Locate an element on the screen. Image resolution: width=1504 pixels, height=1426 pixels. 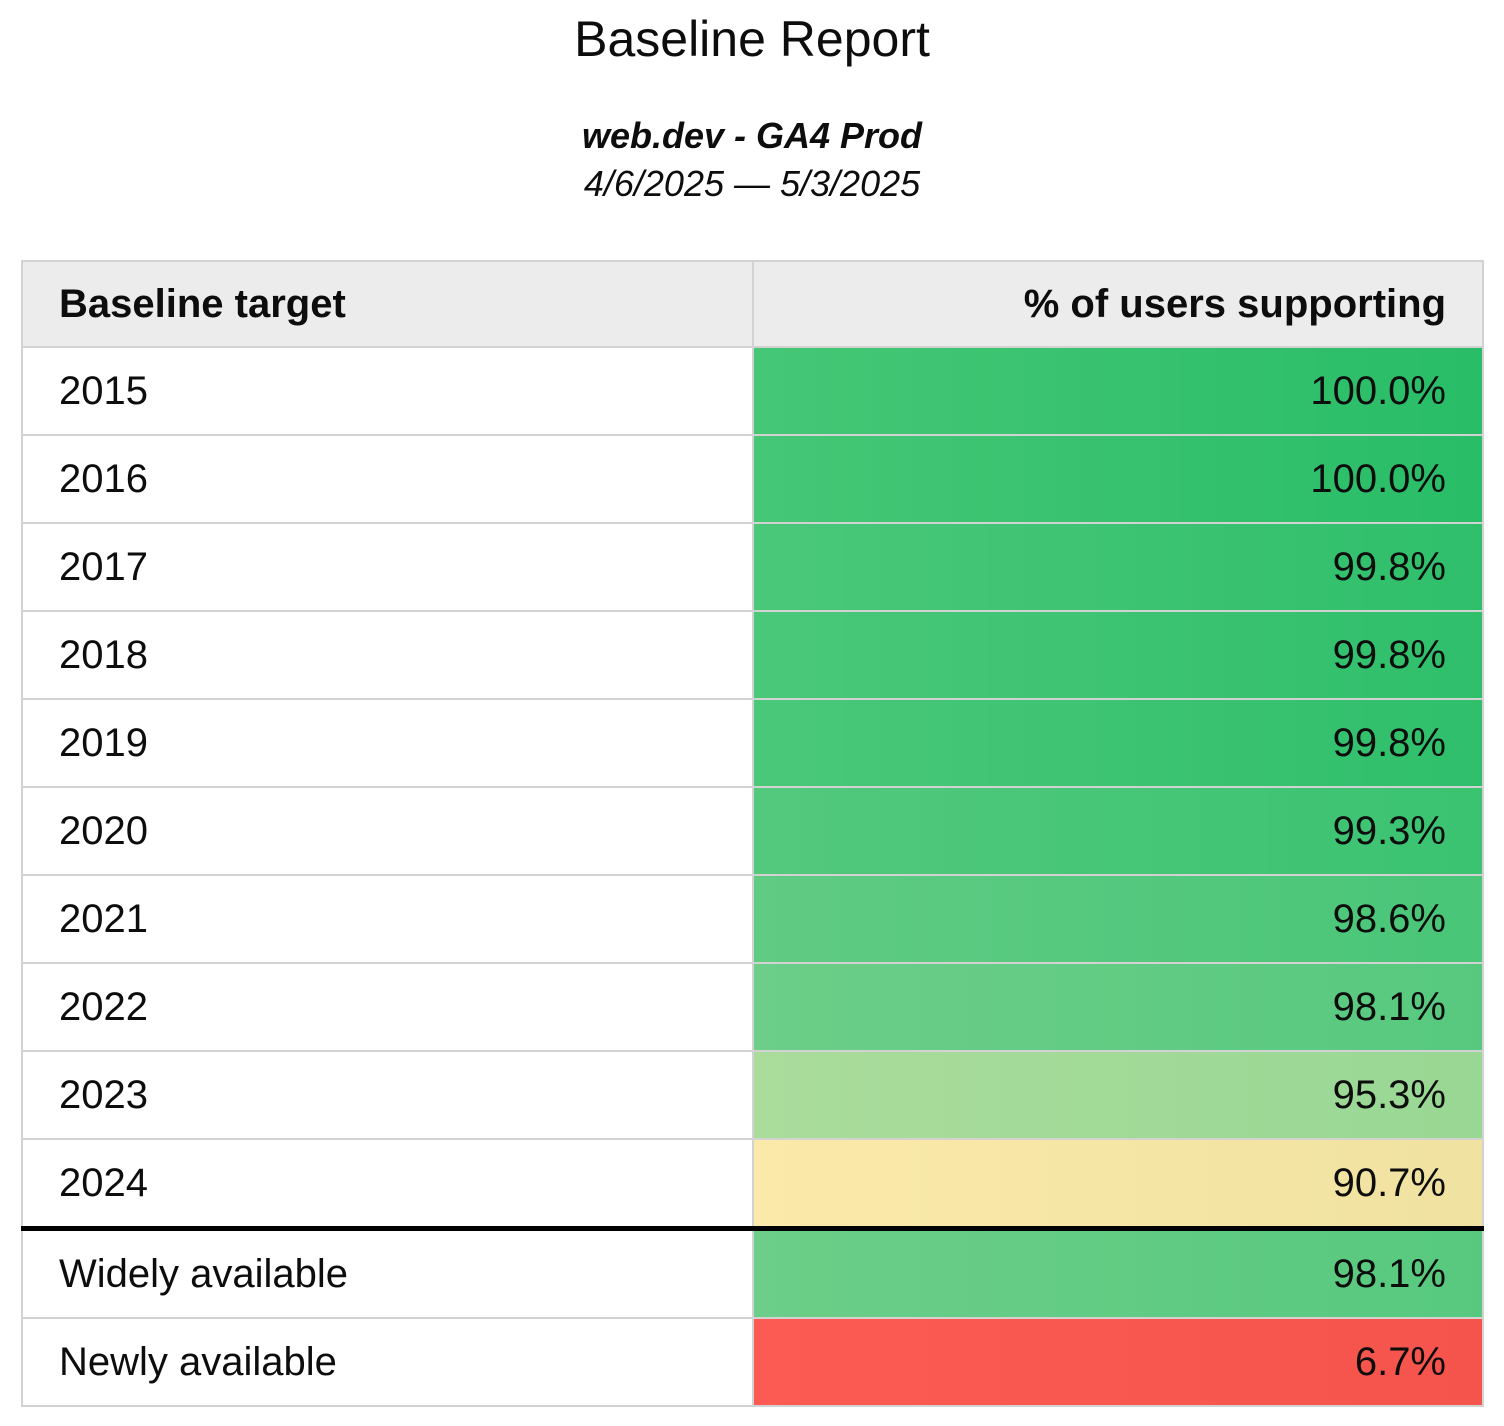
table-row: 2016 100.0% is located at coordinates (752, 479).